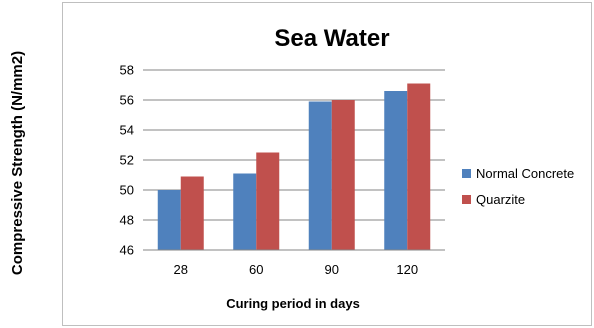  I want to click on y-tick-labels: 46 48 50 52 54 56 58, so click(127, 160).